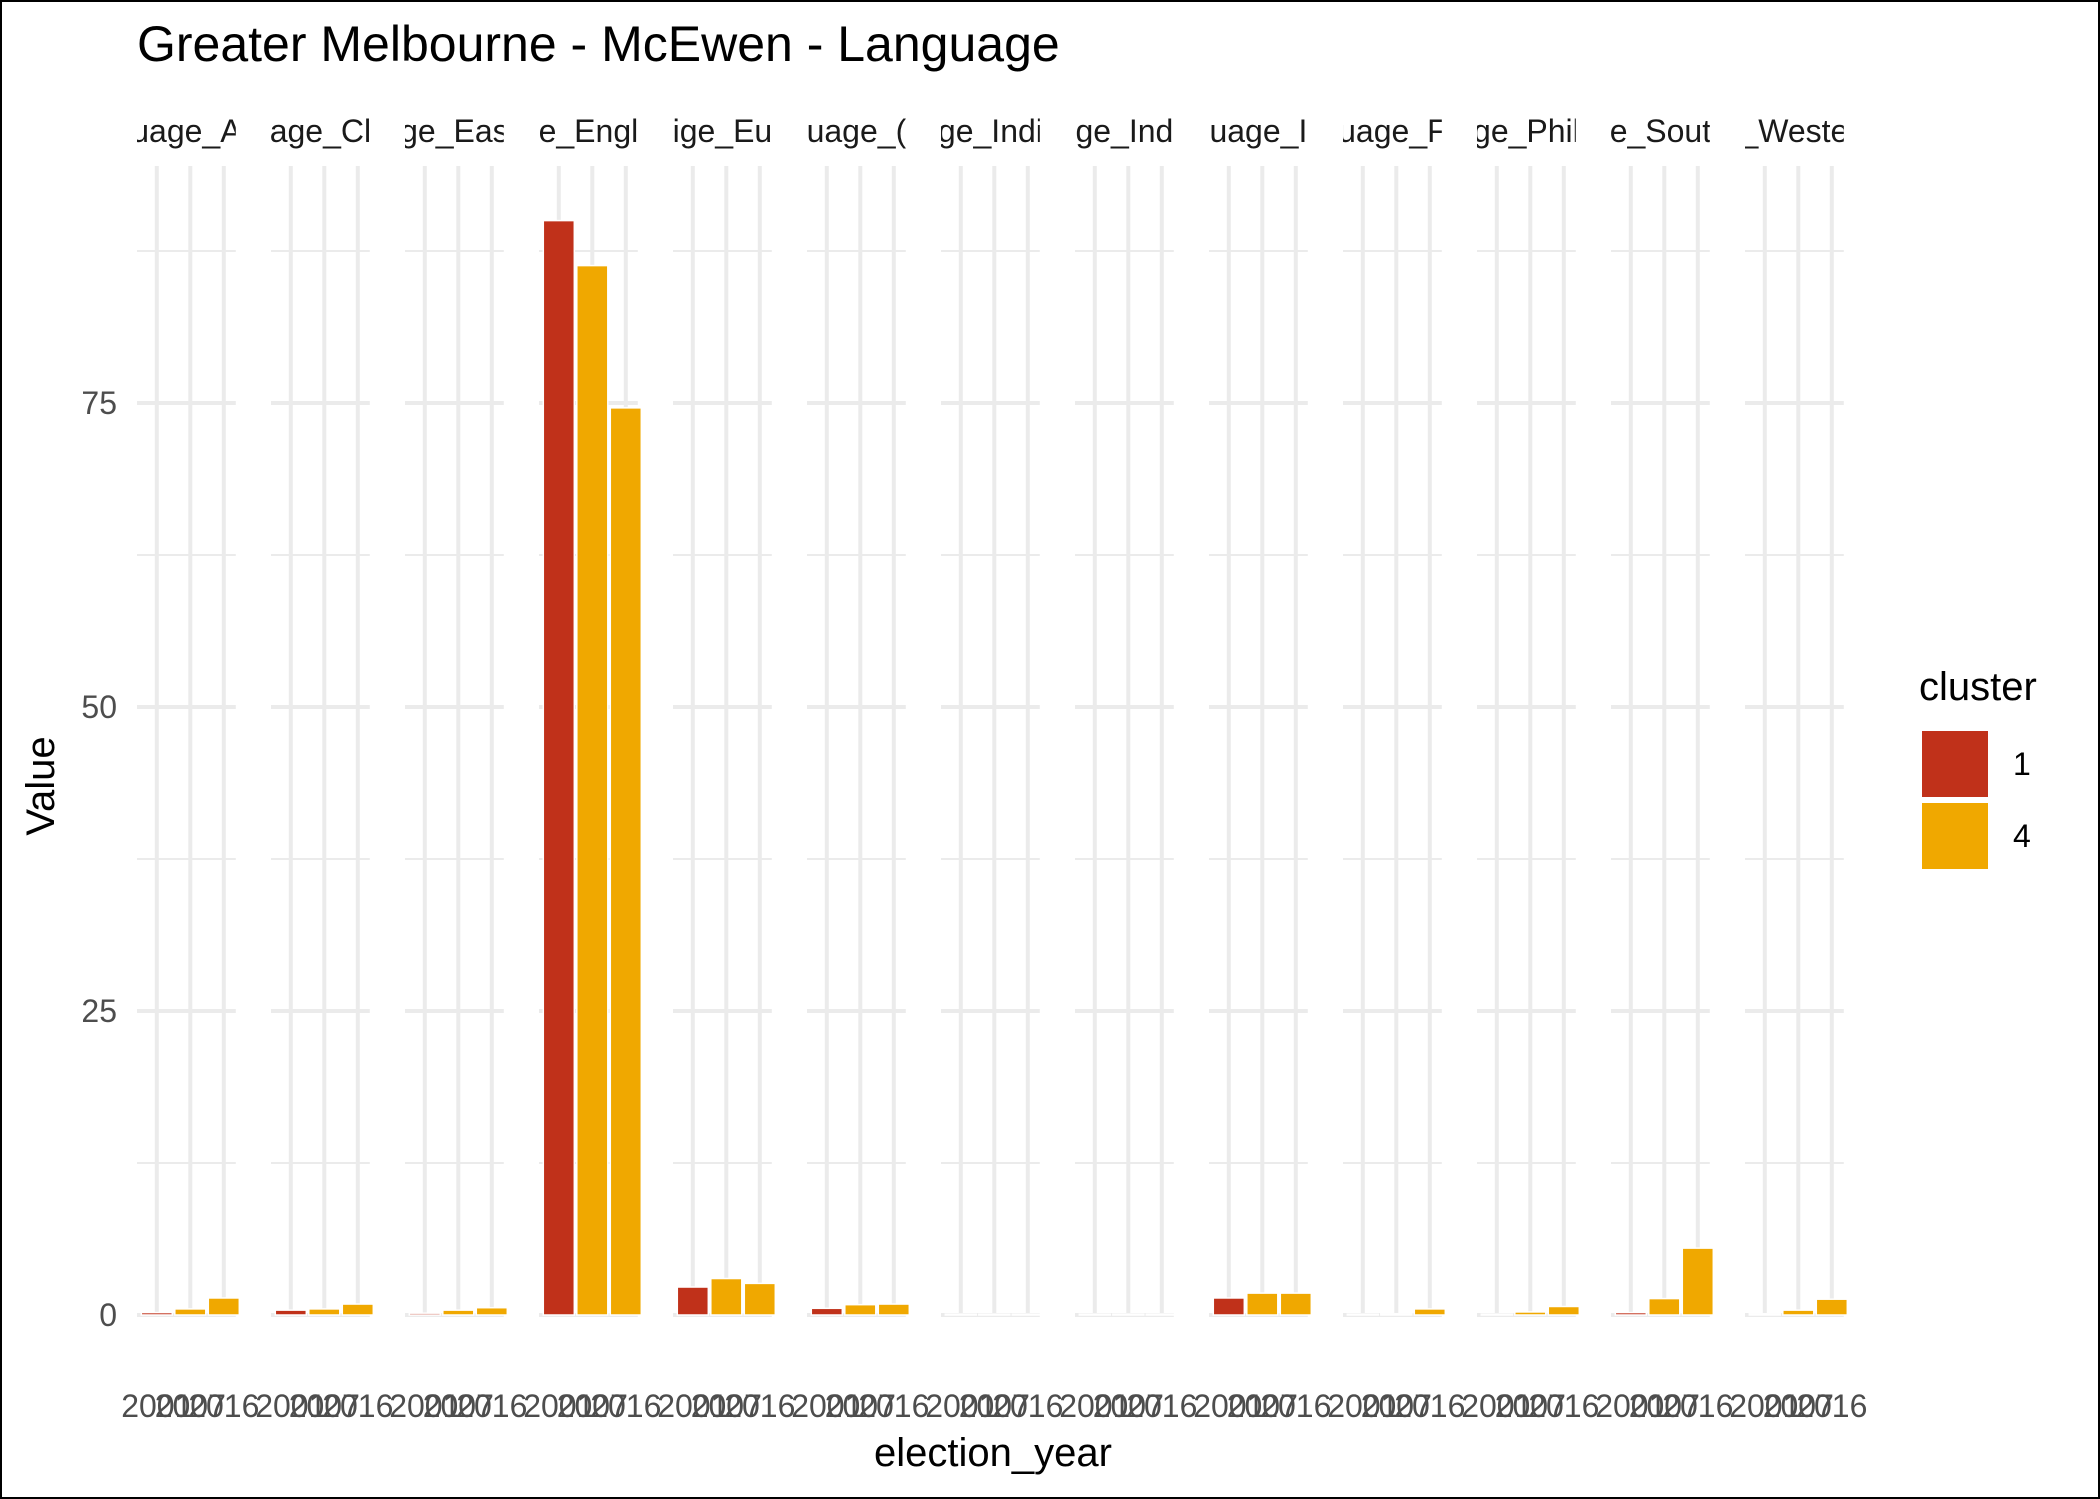 This screenshot has height=1499, width=2100. What do you see at coordinates (108, 1315) in the screenshot?
I see `y-tick-label: 0` at bounding box center [108, 1315].